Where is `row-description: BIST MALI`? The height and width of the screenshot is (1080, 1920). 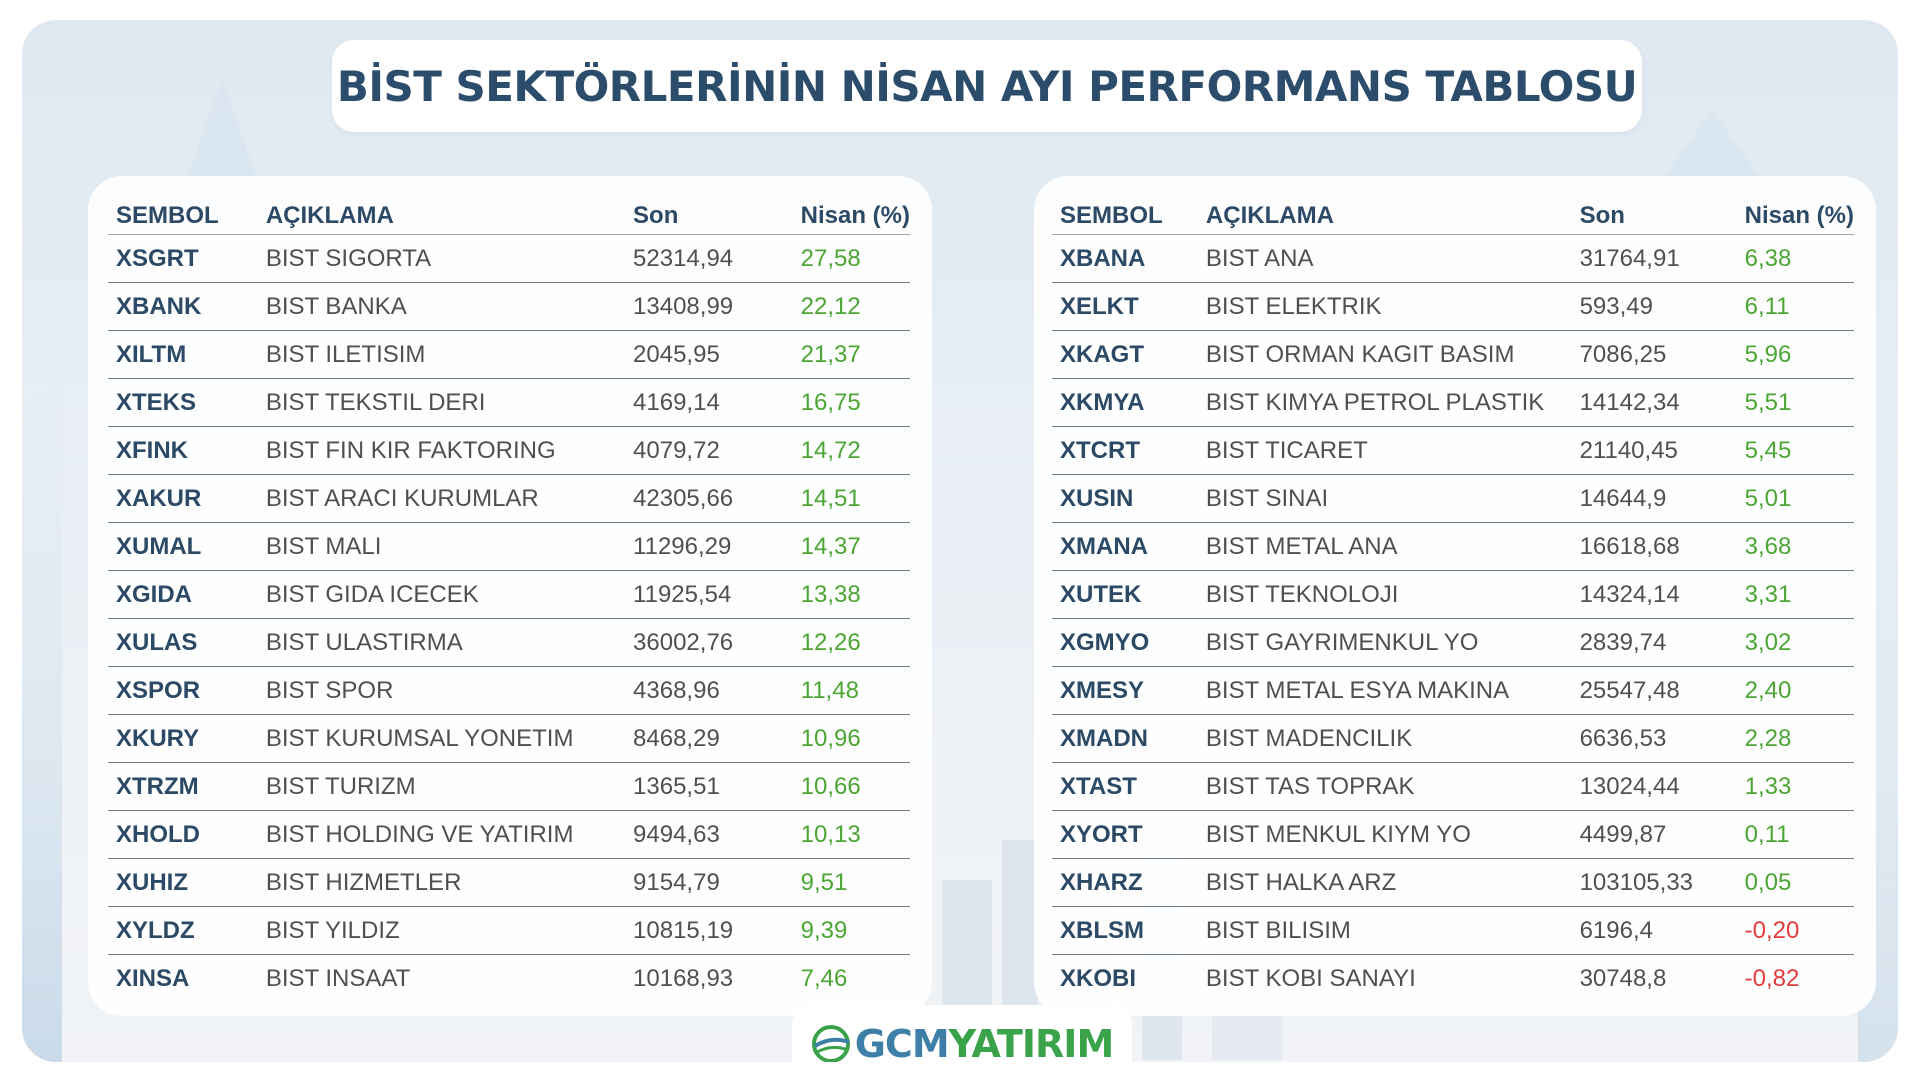
row-description: BIST MALI is located at coordinates (441, 546).